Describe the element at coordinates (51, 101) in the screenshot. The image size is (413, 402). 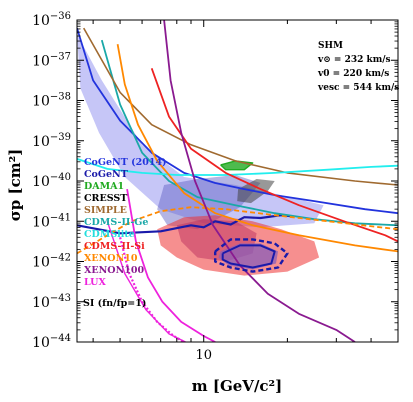
I see `y-tick-label: 10−38` at that location.